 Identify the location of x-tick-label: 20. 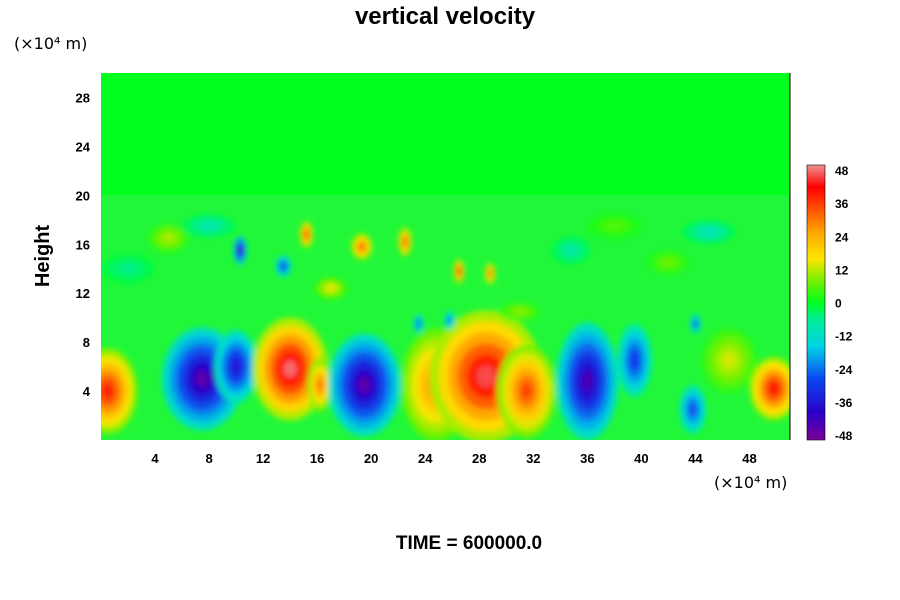
(371, 458).